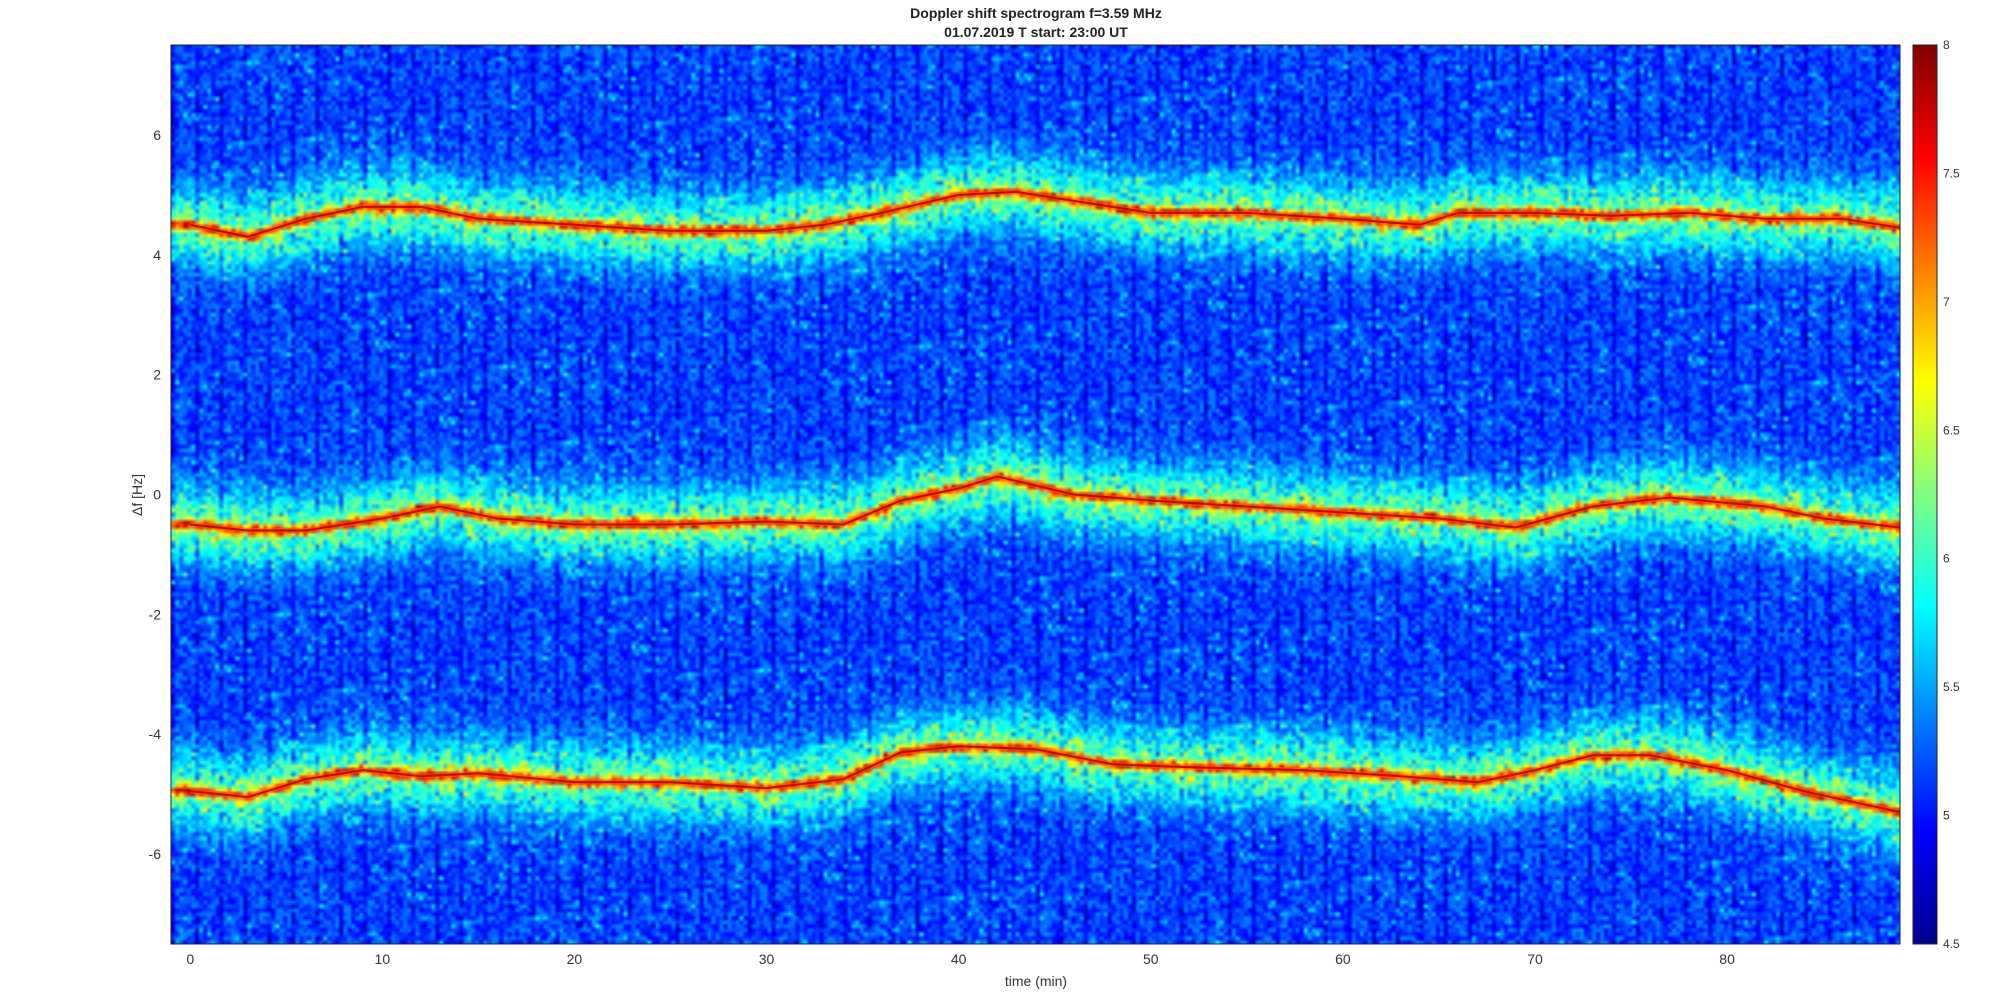  I want to click on colorbar-tick-label: 6, so click(1946, 559).